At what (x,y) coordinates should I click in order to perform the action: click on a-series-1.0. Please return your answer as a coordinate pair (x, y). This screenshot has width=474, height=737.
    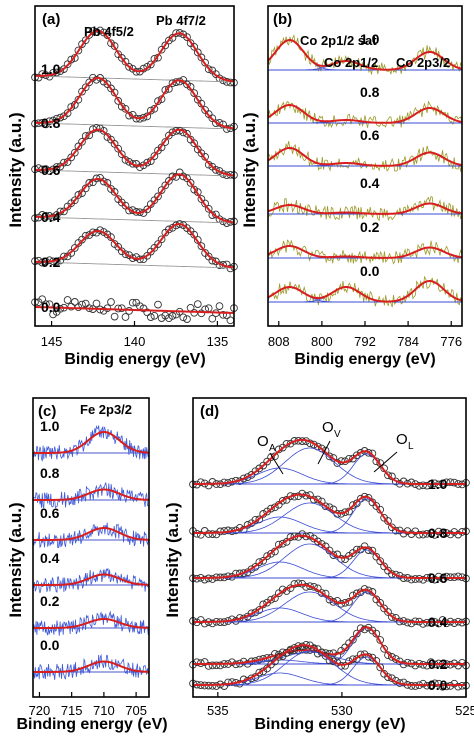
    Looking at the image, I should click on (134, 56).